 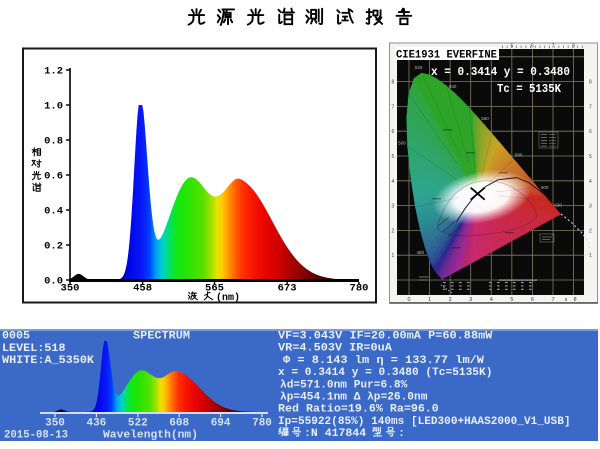 I want to click on svg-text: 694, so click(x=221, y=424).